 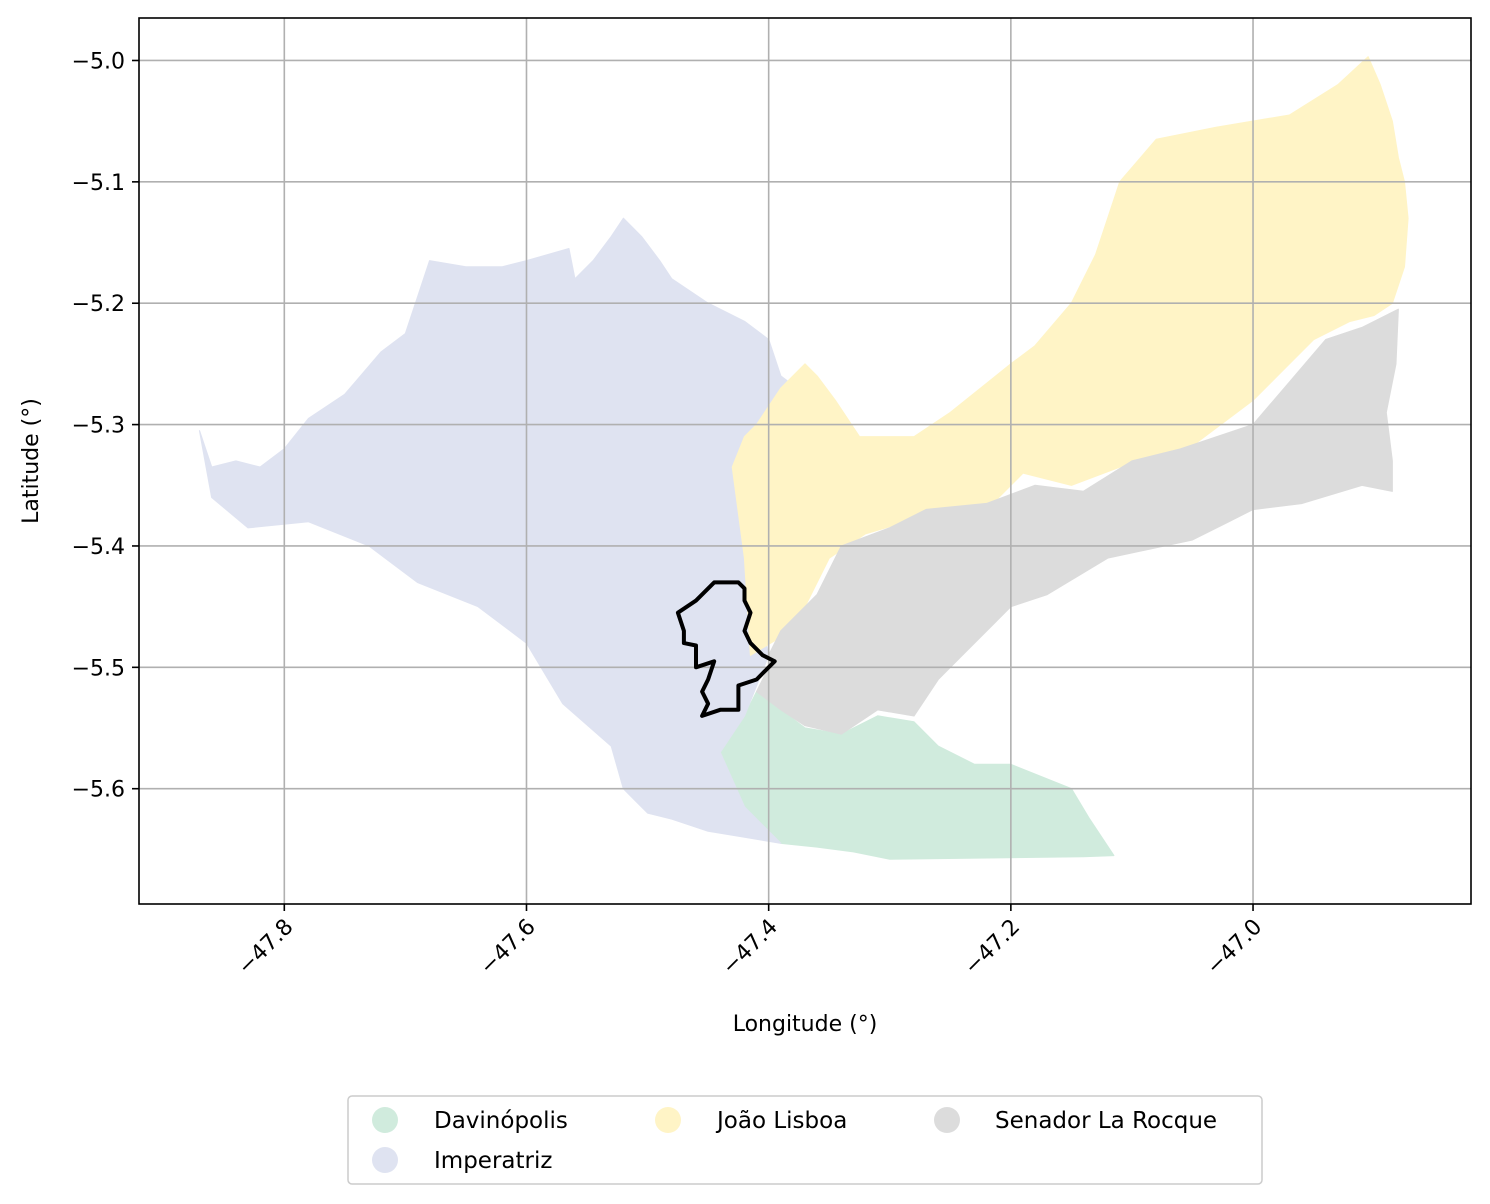 I want to click on region-davinopolis, so click(x=917, y=775).